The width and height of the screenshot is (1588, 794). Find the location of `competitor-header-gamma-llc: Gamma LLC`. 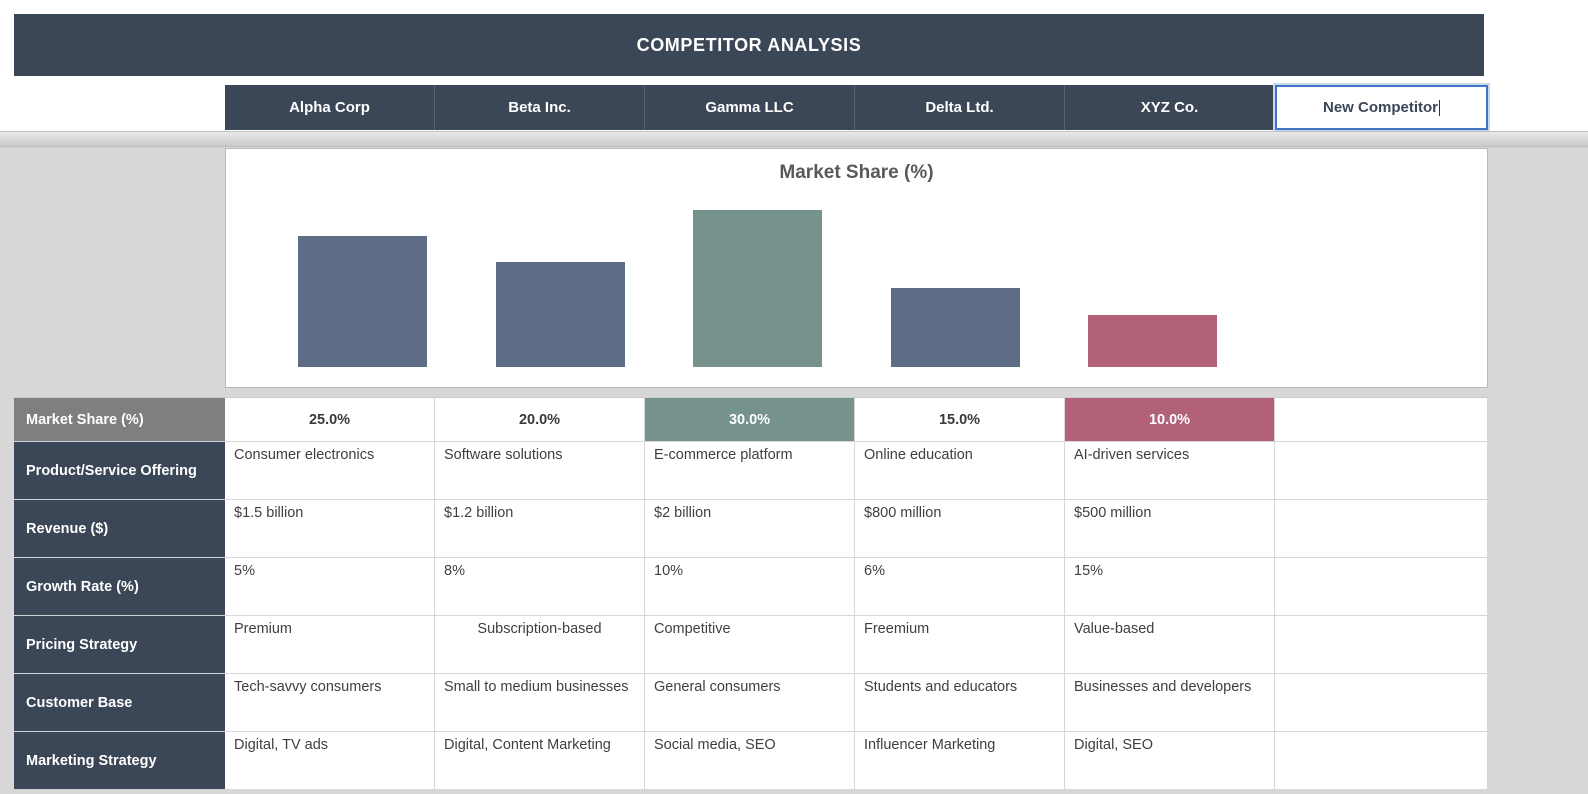

competitor-header-gamma-llc: Gamma LLC is located at coordinates (750, 107).